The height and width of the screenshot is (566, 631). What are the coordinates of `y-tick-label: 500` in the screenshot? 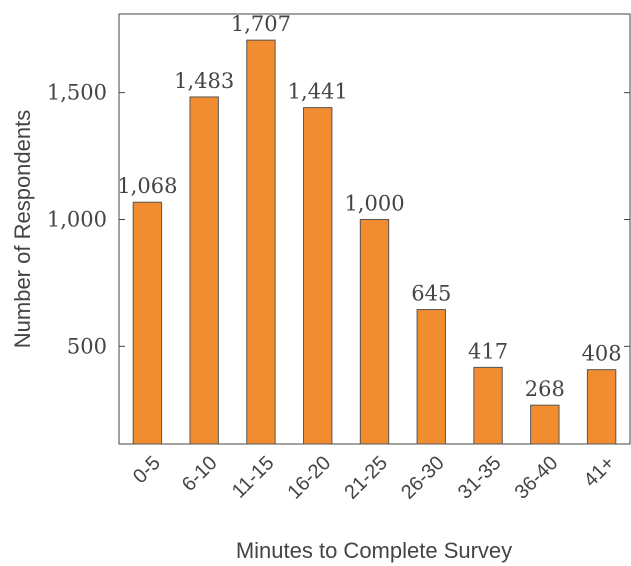 It's located at (87, 346).